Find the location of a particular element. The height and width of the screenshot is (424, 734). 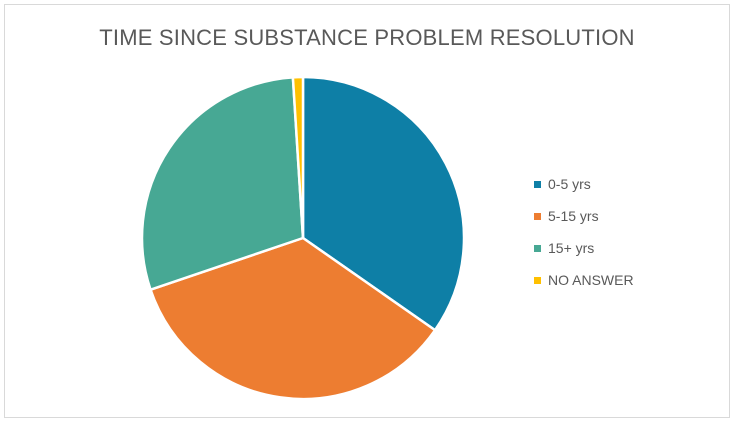

legend-item: 5-15 yrs is located at coordinates (584, 216).